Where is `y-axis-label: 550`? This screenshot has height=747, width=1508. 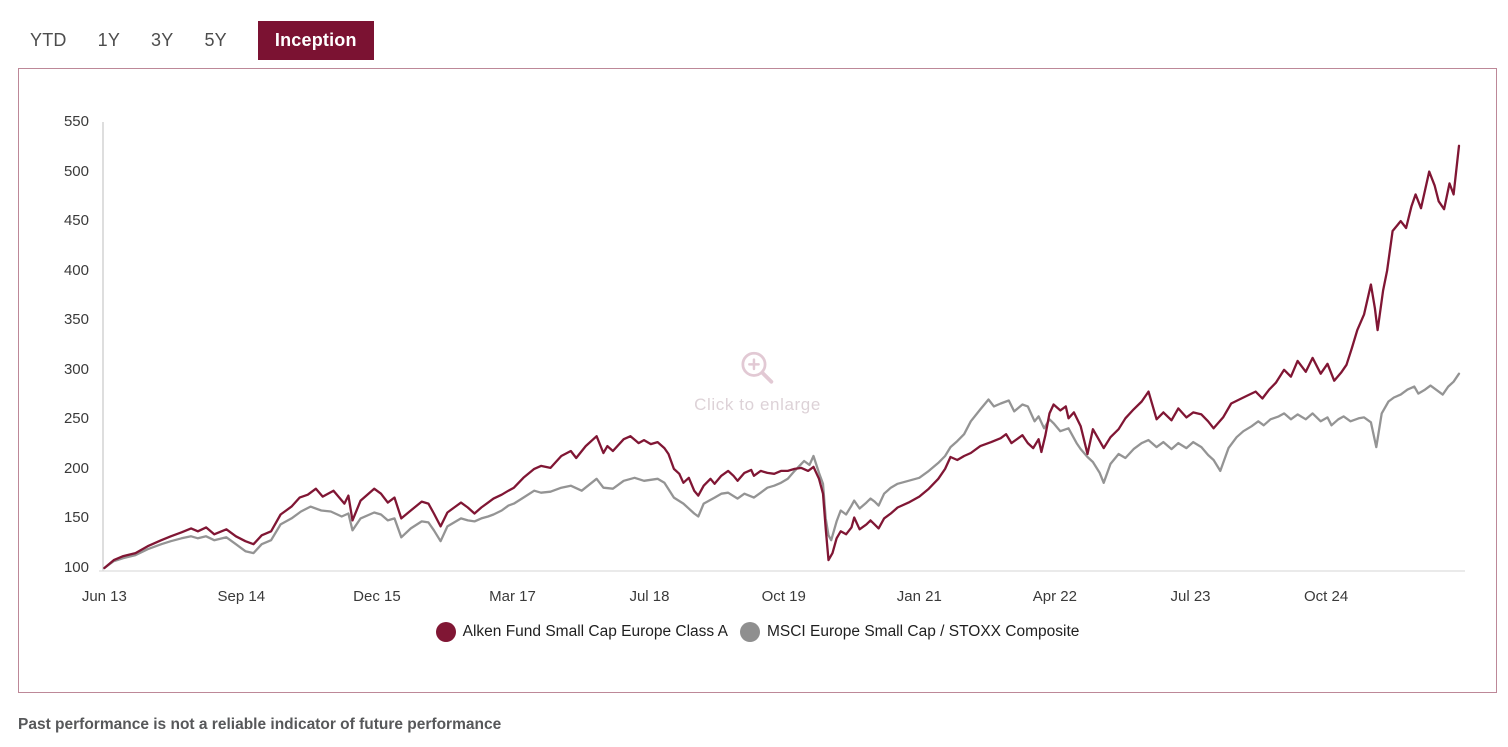
y-axis-label: 550 is located at coordinates (76, 121).